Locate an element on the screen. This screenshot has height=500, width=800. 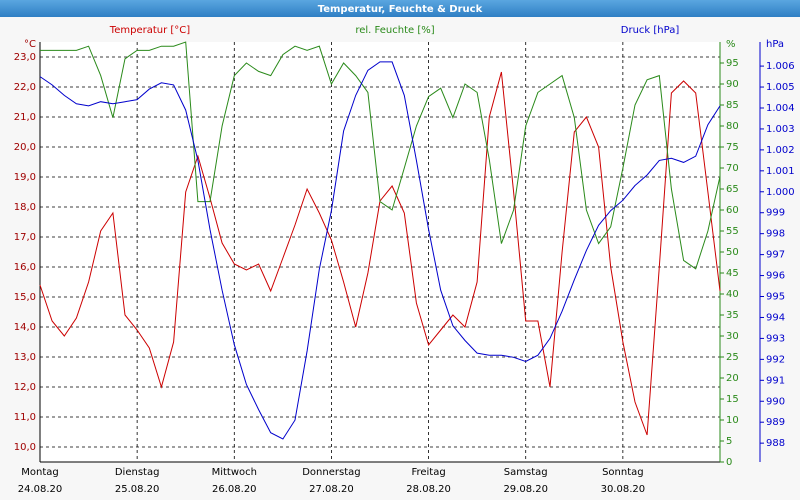
x-tick-sublabel: 30.08.20 is located at coordinates (623, 489).